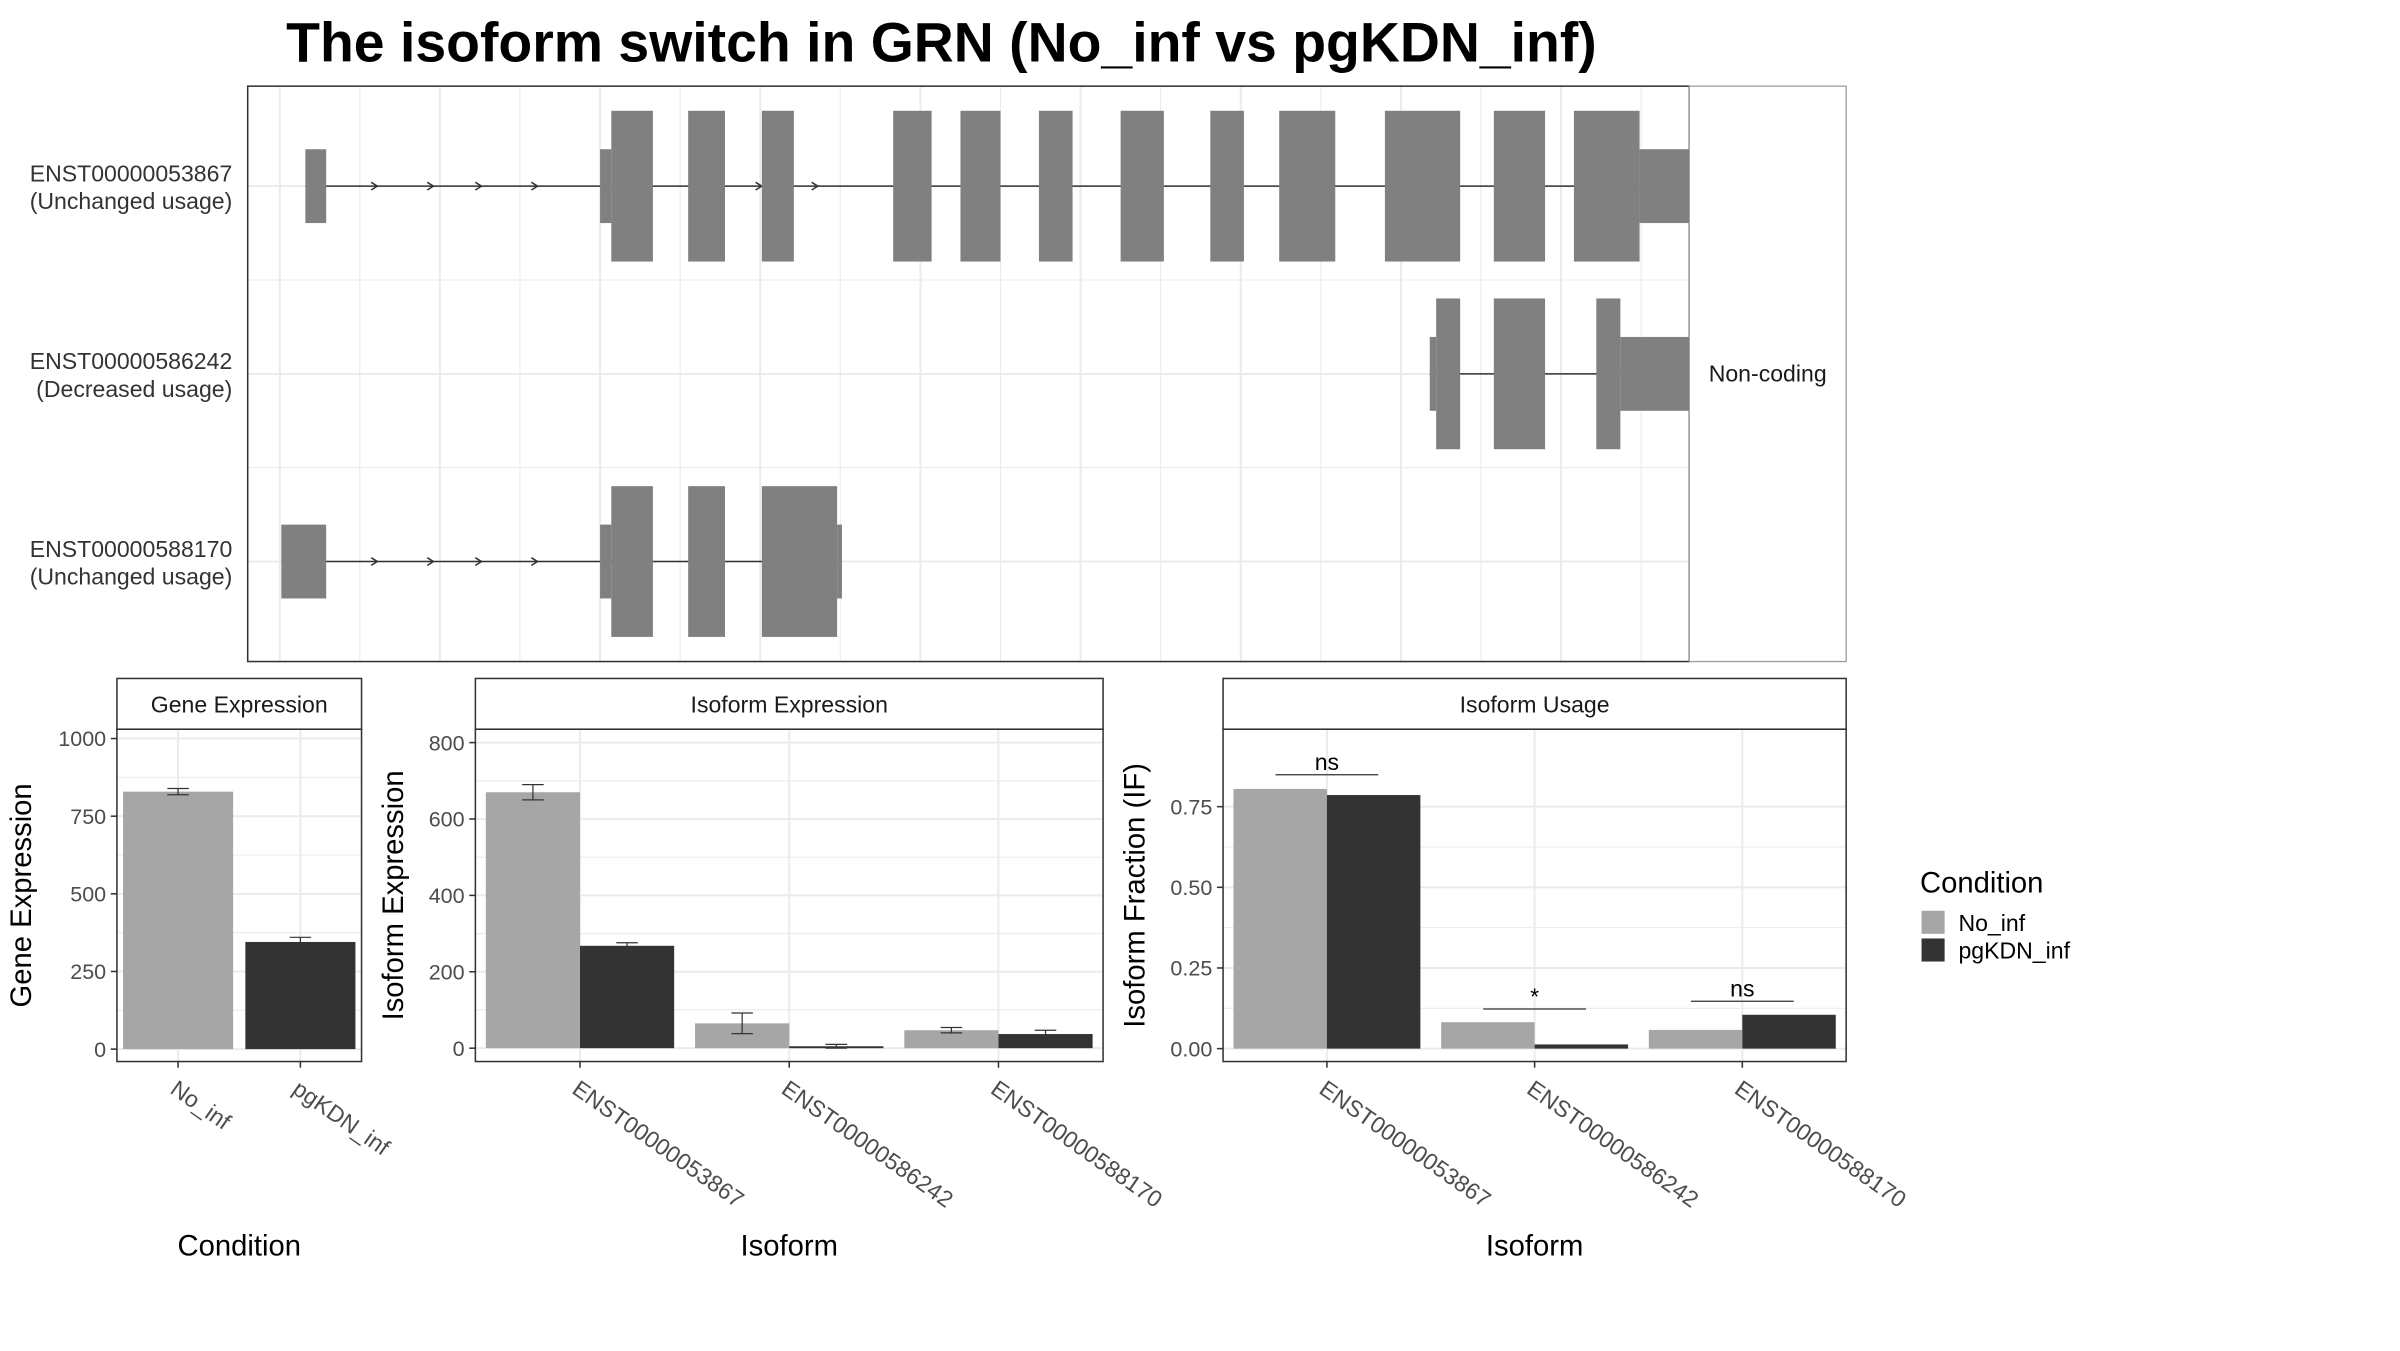  What do you see at coordinates (789, 1246) in the screenshot?
I see `x-axis-title: Isoform` at bounding box center [789, 1246].